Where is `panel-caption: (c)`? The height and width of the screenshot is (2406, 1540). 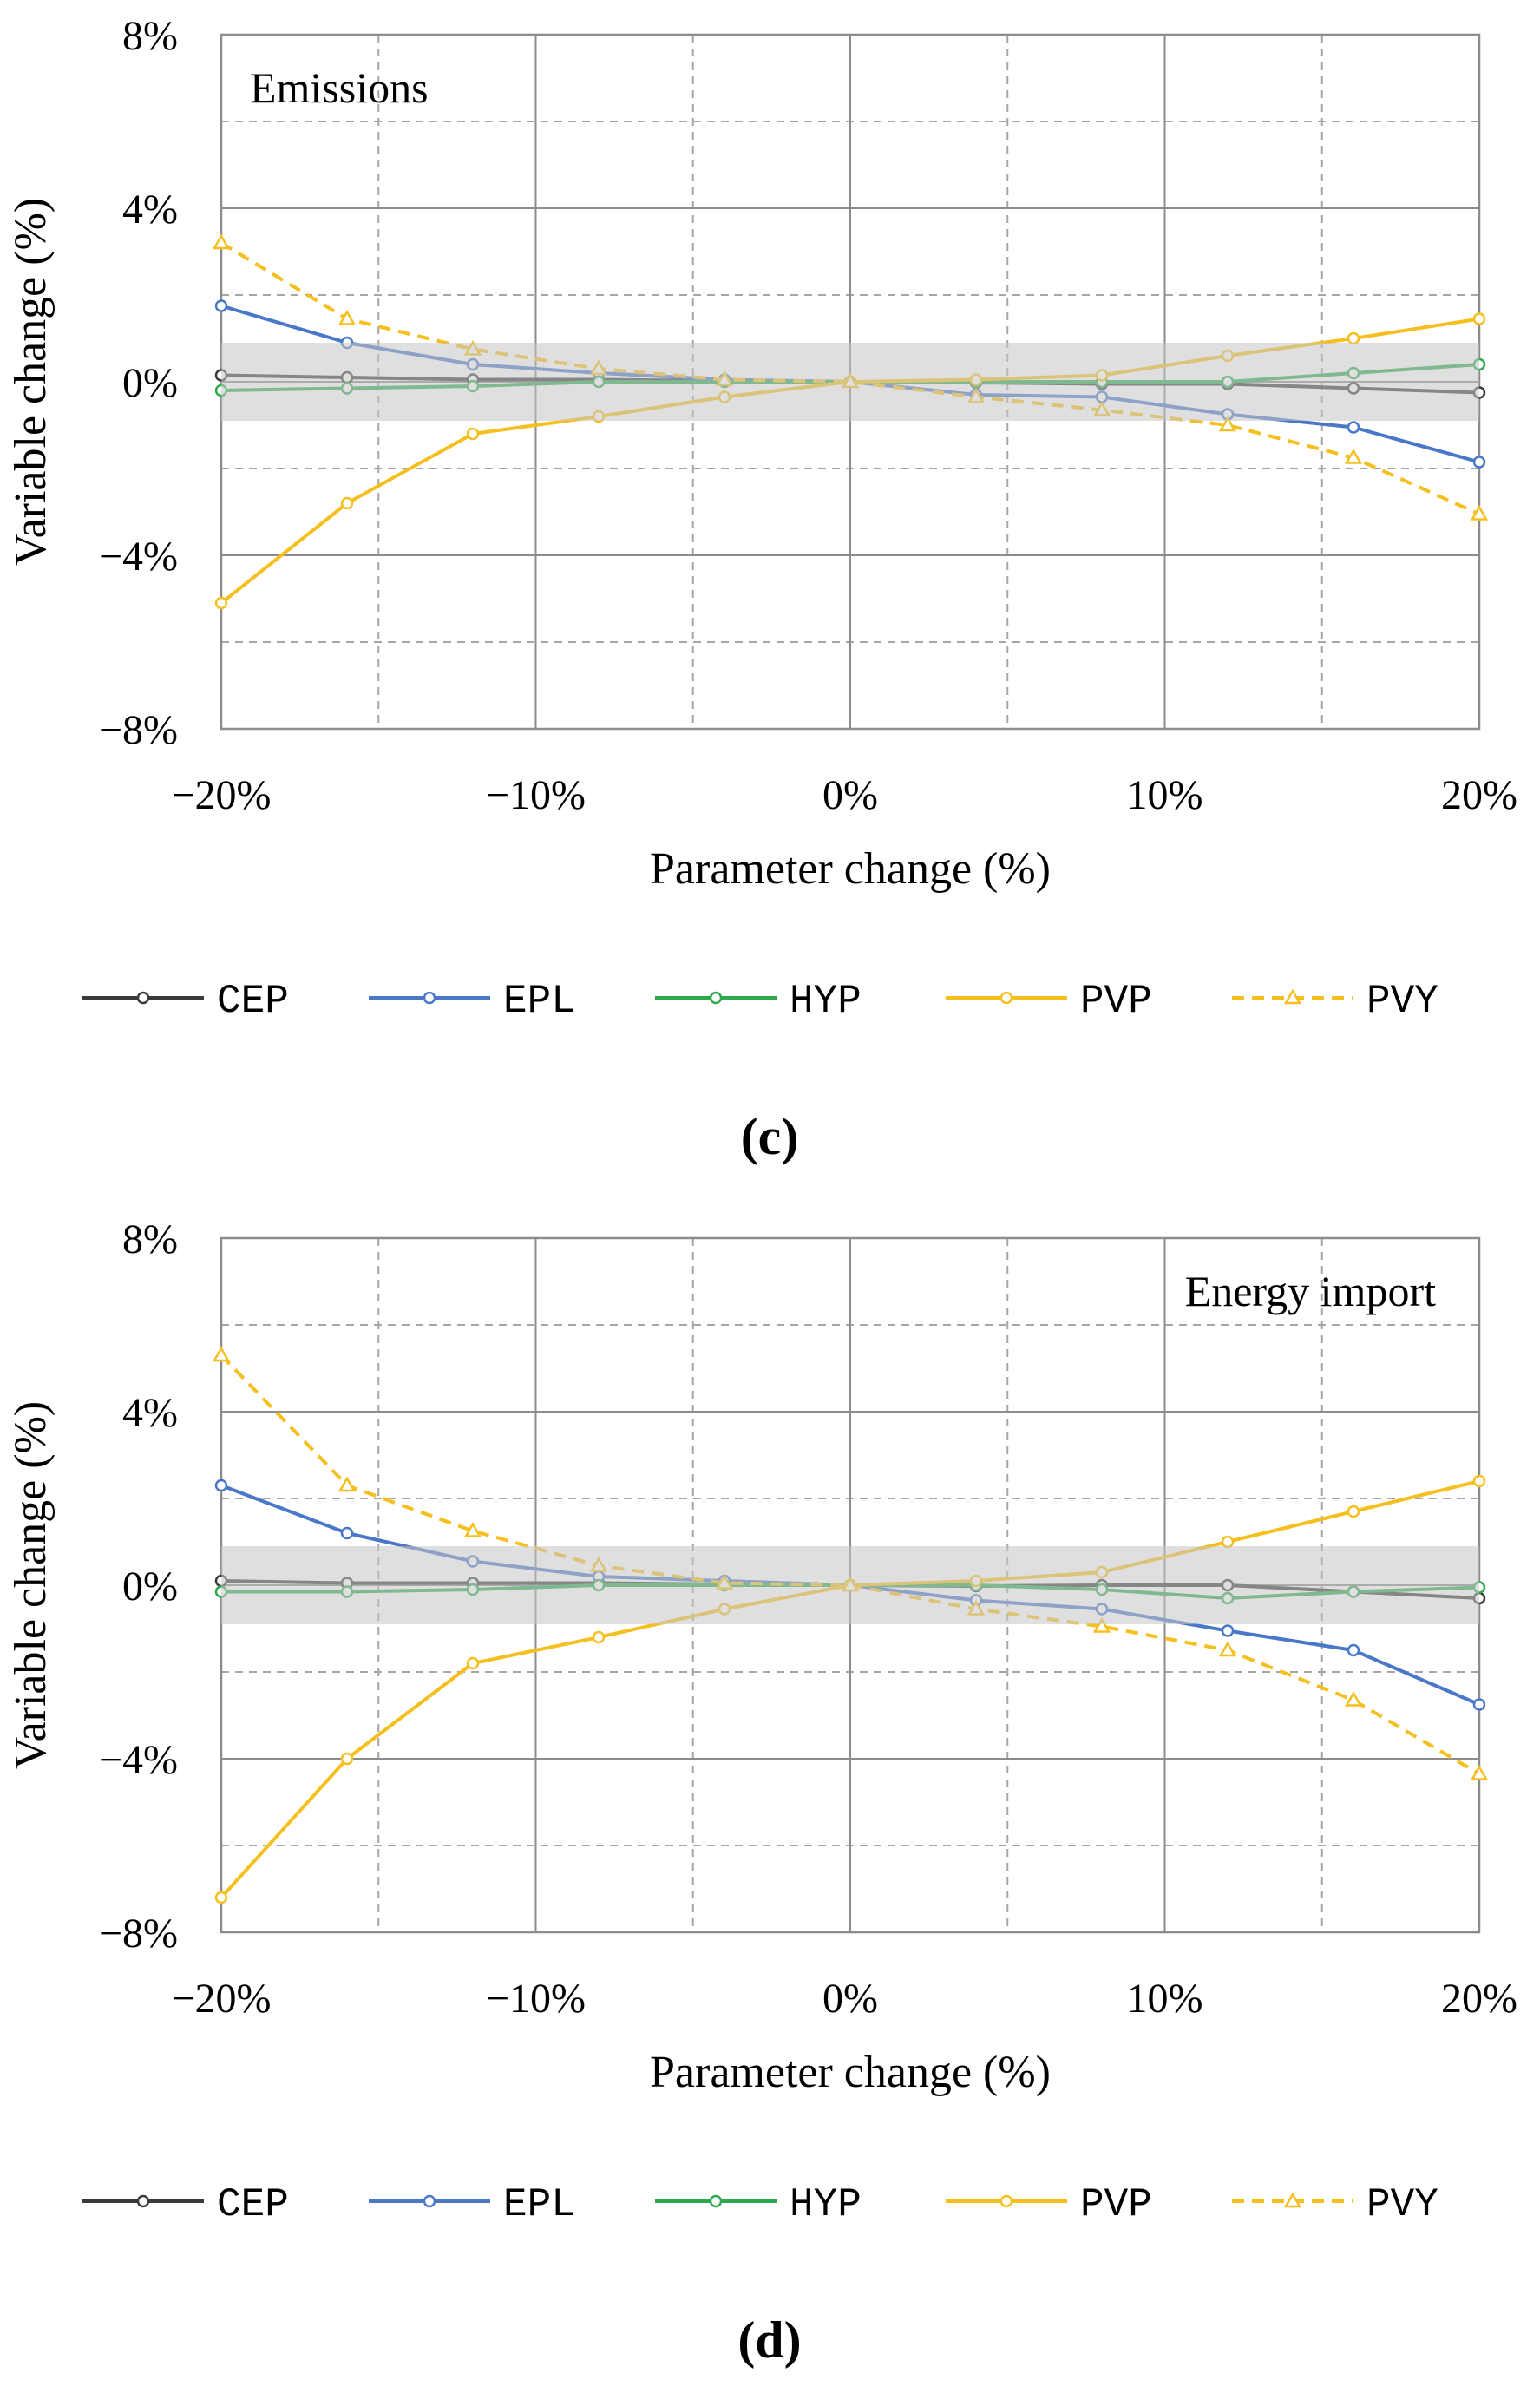 panel-caption: (c) is located at coordinates (770, 1136).